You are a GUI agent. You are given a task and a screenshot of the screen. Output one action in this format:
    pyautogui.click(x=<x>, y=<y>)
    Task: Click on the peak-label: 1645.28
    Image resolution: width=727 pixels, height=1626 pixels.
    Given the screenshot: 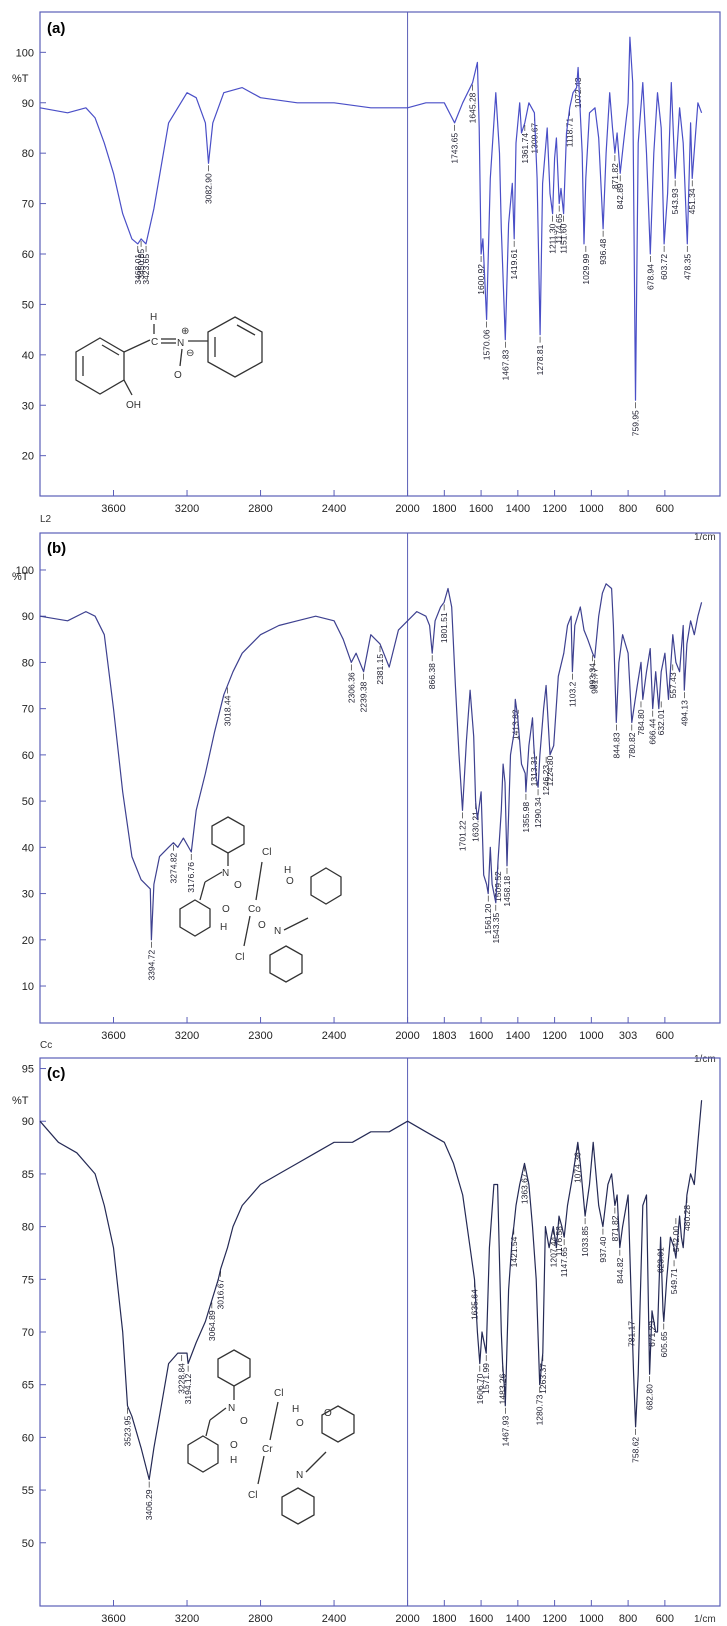 What is the action you would take?
    pyautogui.click(x=473, y=107)
    